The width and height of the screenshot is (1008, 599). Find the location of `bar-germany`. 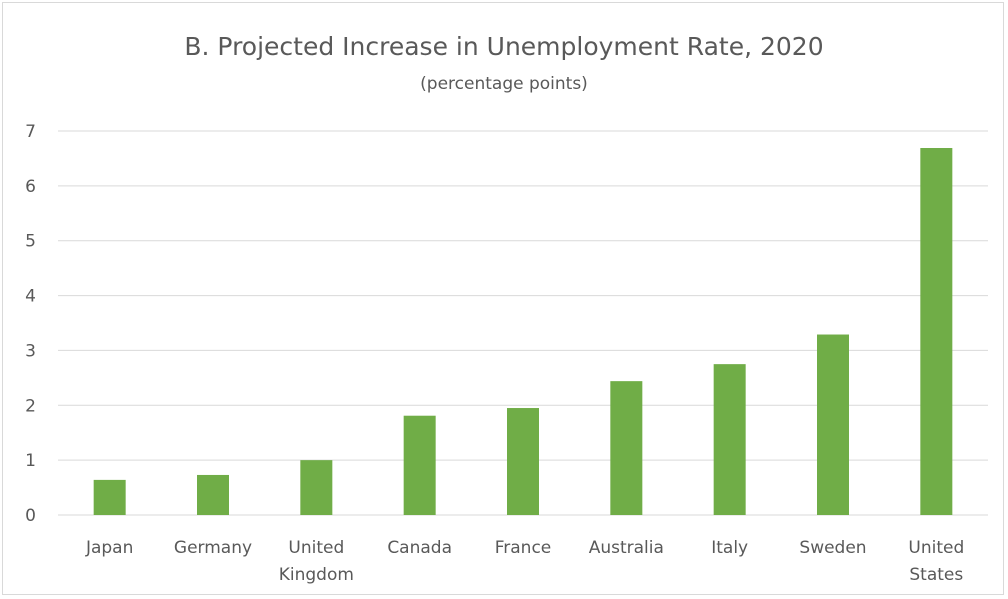

bar-germany is located at coordinates (213, 494).